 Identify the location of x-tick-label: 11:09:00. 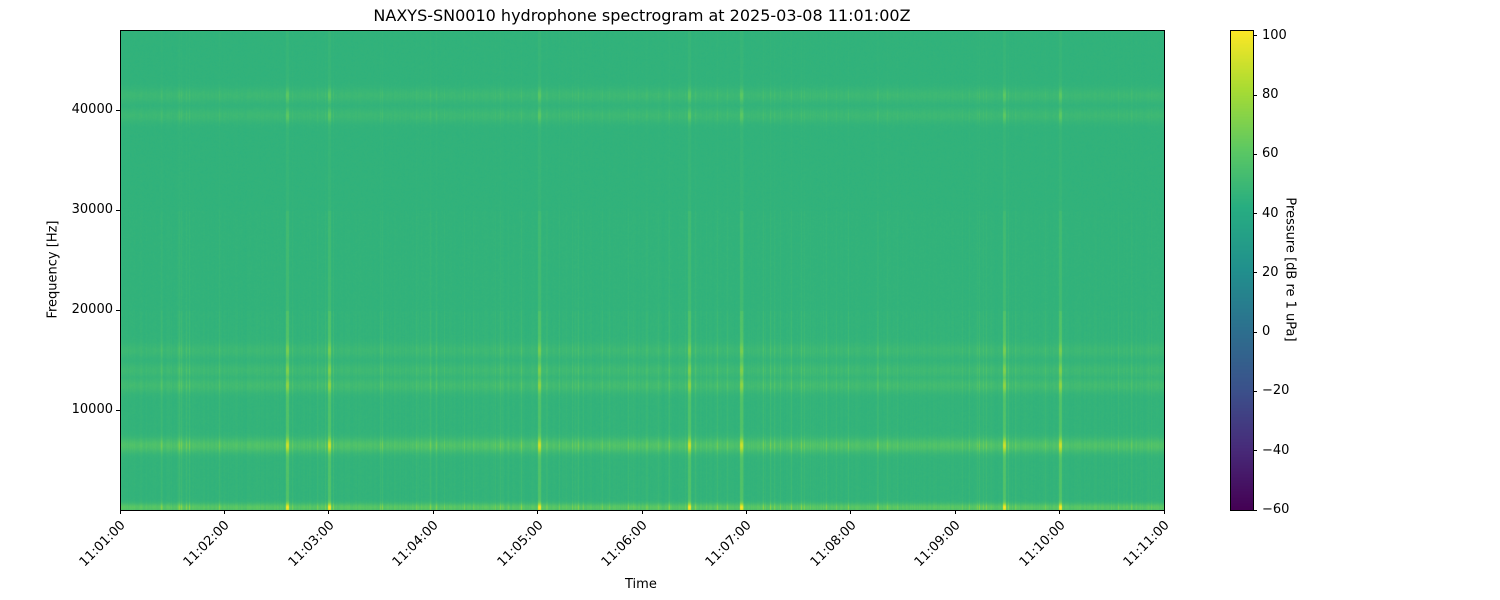
(937, 544).